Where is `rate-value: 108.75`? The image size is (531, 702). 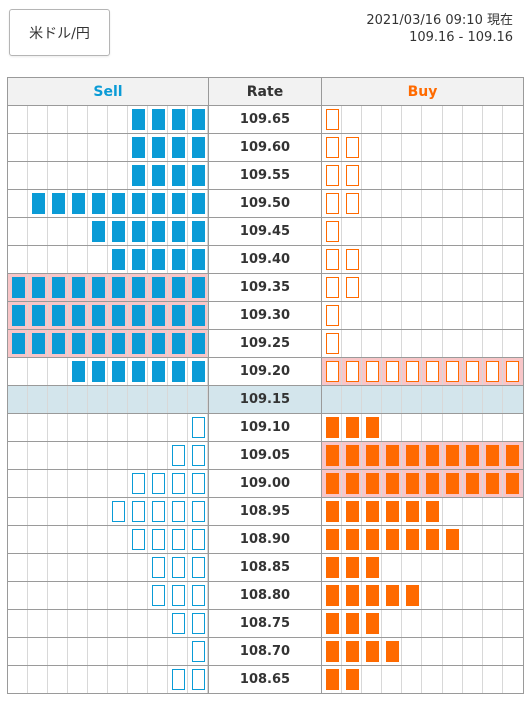 rate-value: 108.75 is located at coordinates (265, 623).